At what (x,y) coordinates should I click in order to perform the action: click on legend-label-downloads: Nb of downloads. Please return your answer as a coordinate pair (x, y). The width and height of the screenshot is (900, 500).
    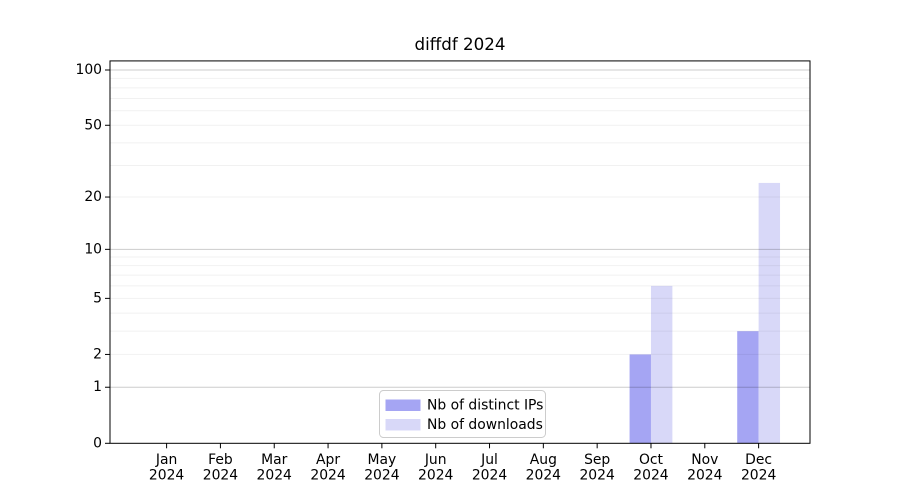
    Looking at the image, I should click on (485, 425).